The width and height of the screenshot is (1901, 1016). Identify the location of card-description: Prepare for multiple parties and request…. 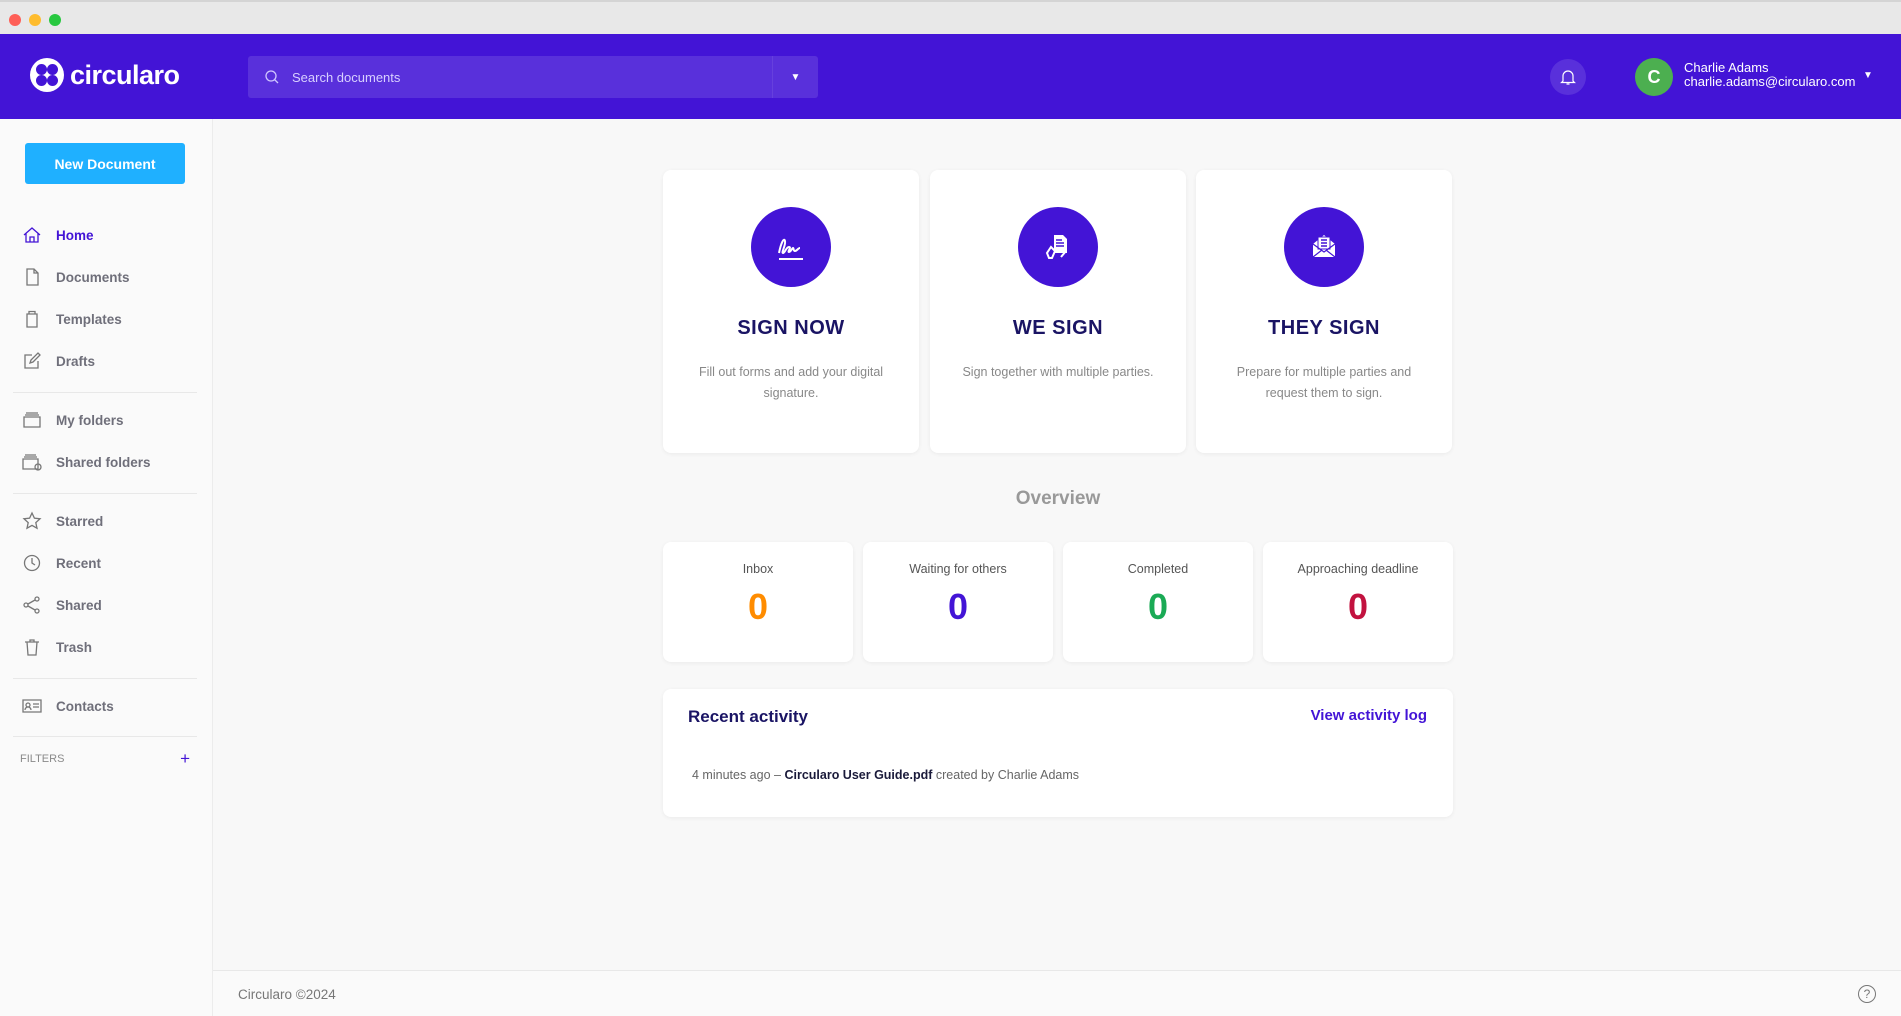
(1324, 382).